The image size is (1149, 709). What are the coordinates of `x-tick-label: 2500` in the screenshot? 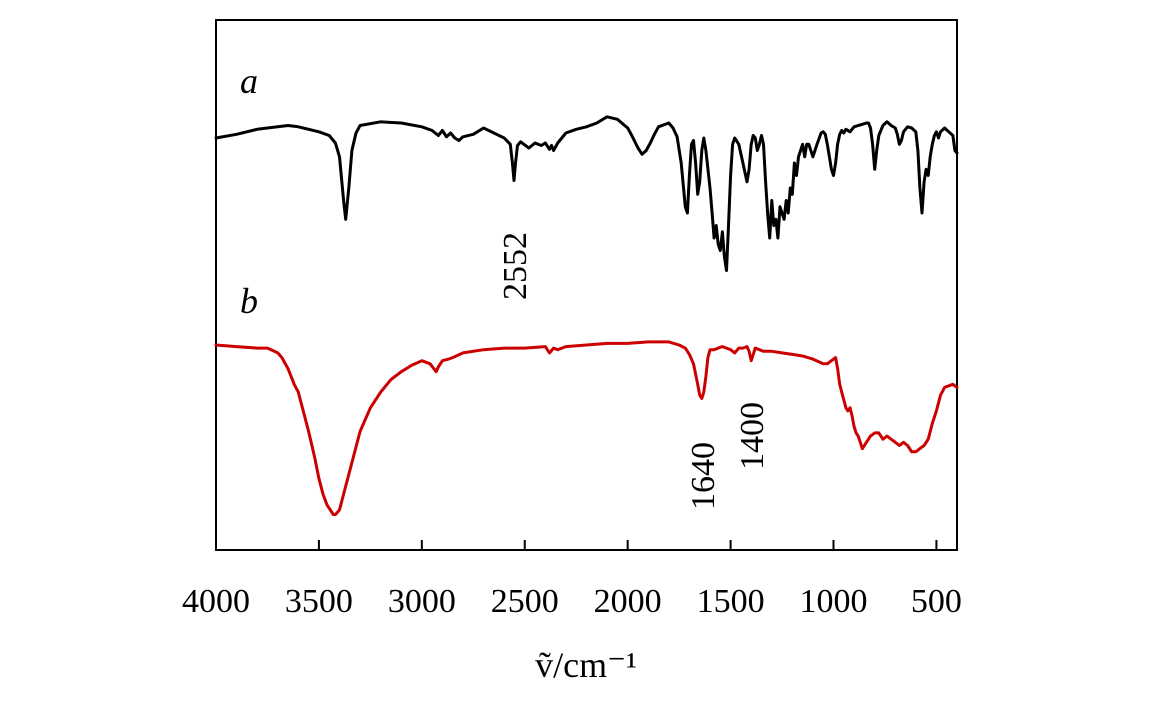 It's located at (525, 601).